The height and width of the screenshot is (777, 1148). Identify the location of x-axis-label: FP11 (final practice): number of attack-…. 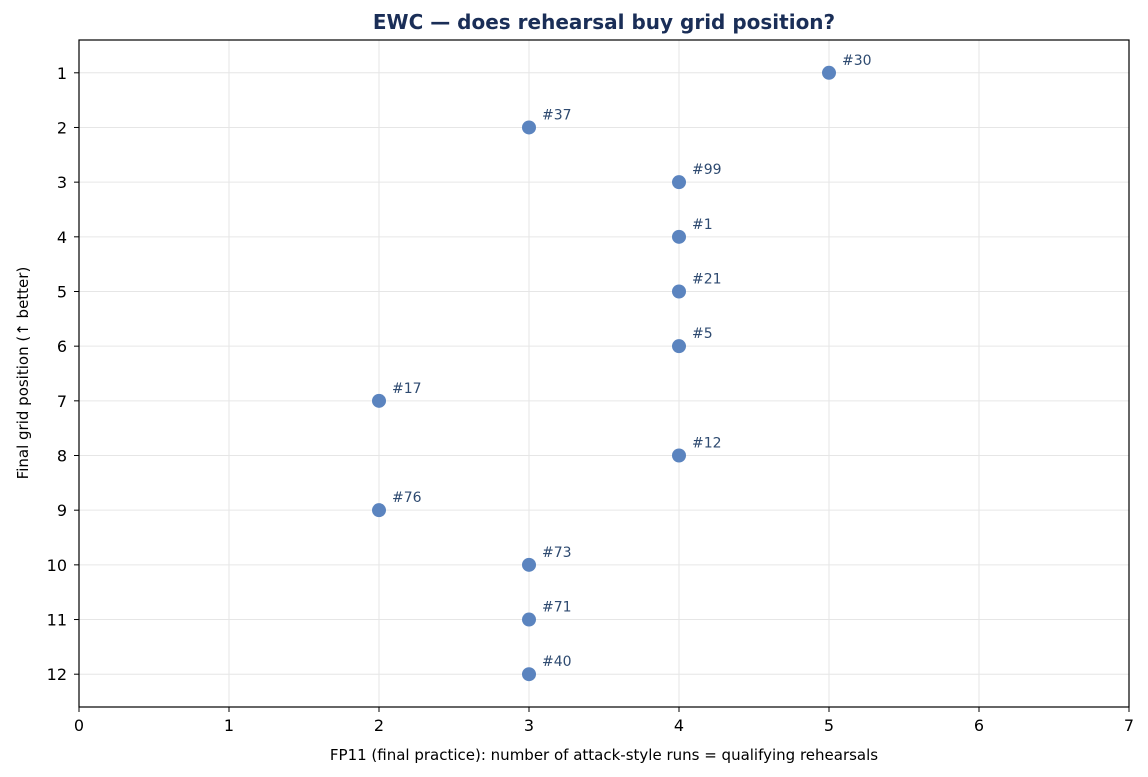
(604, 755).